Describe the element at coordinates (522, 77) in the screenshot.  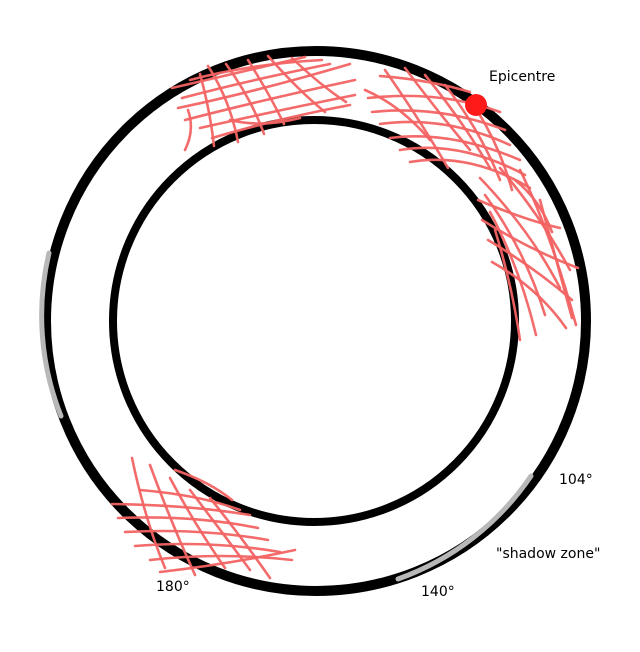
I see `epicentre-label: Epicentre` at that location.